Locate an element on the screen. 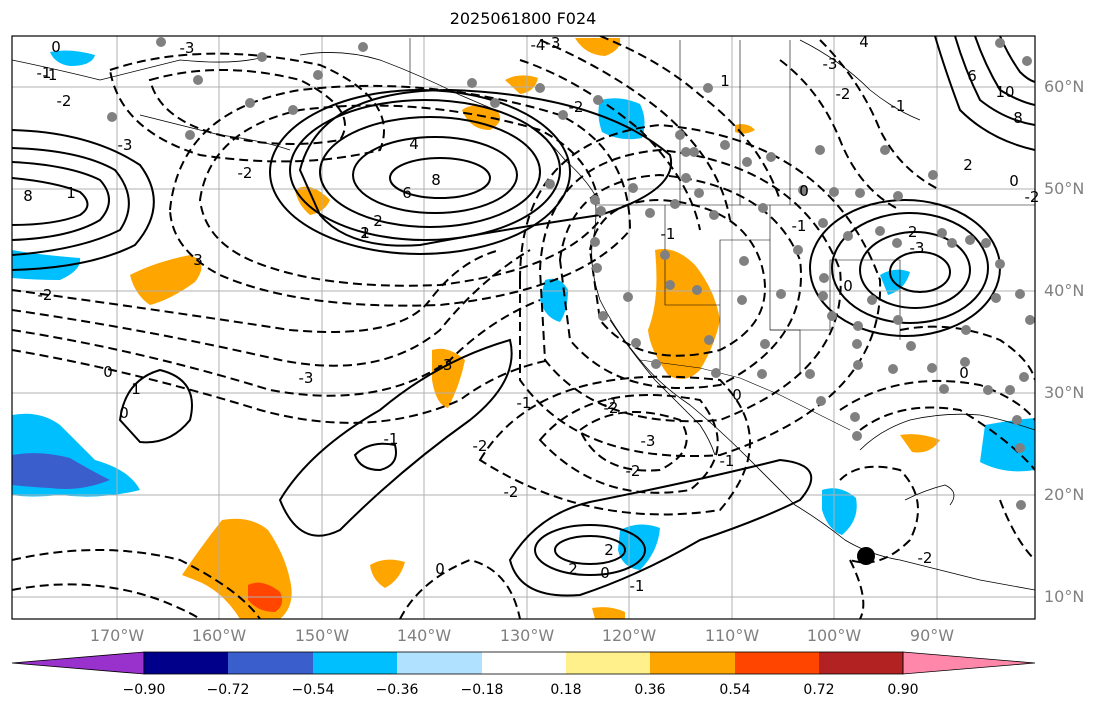 This screenshot has height=712, width=1105. positive-area-baja is located at coordinates (684, 314).